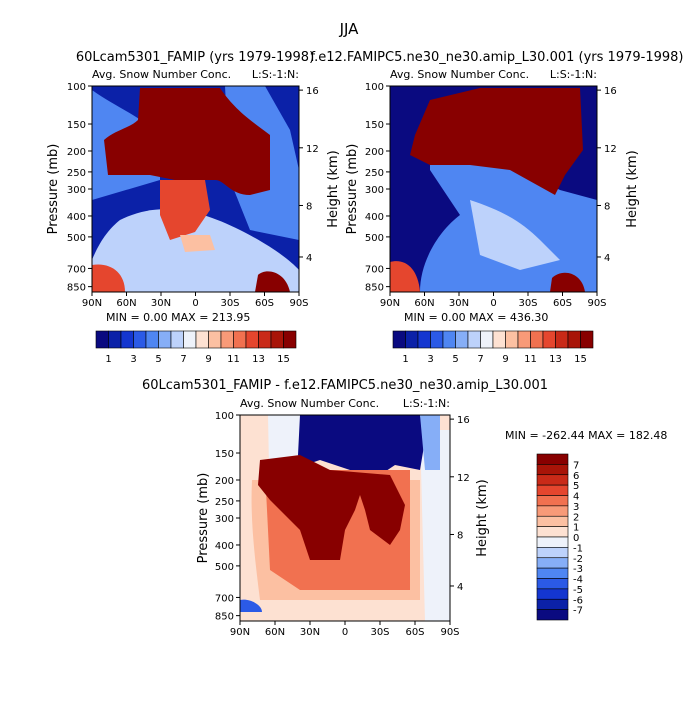 The image size is (698, 712). I want to click on panel1-contour-sfc-left, so click(108, 278).